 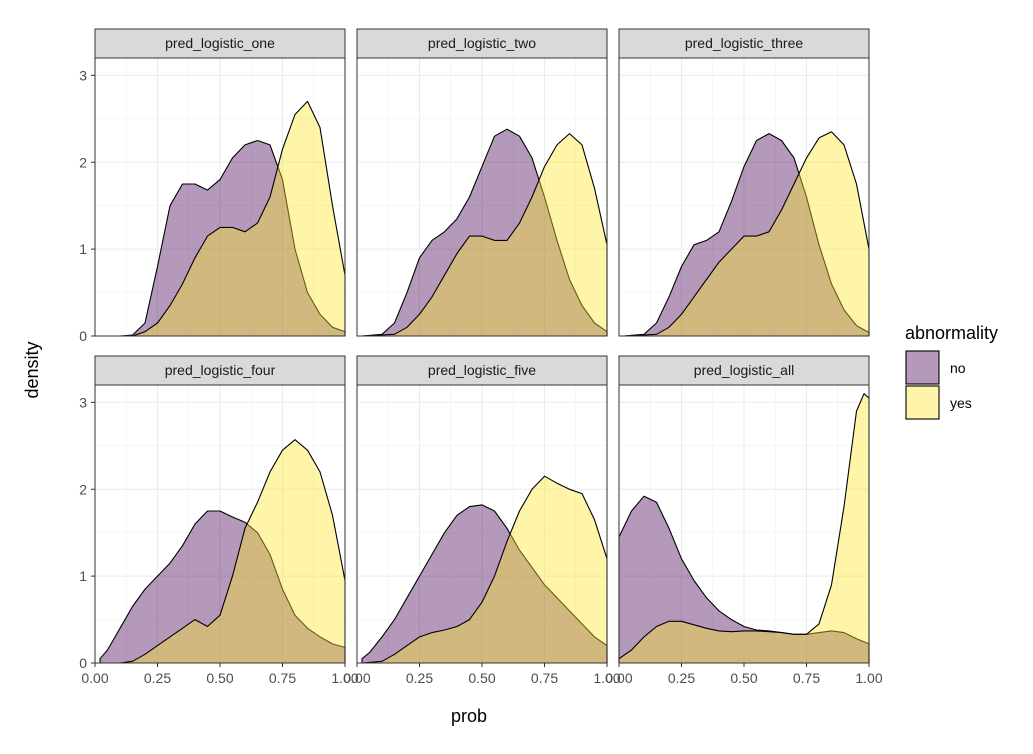 What do you see at coordinates (220, 370) in the screenshot?
I see `strip-label: pred_logistic_four` at bounding box center [220, 370].